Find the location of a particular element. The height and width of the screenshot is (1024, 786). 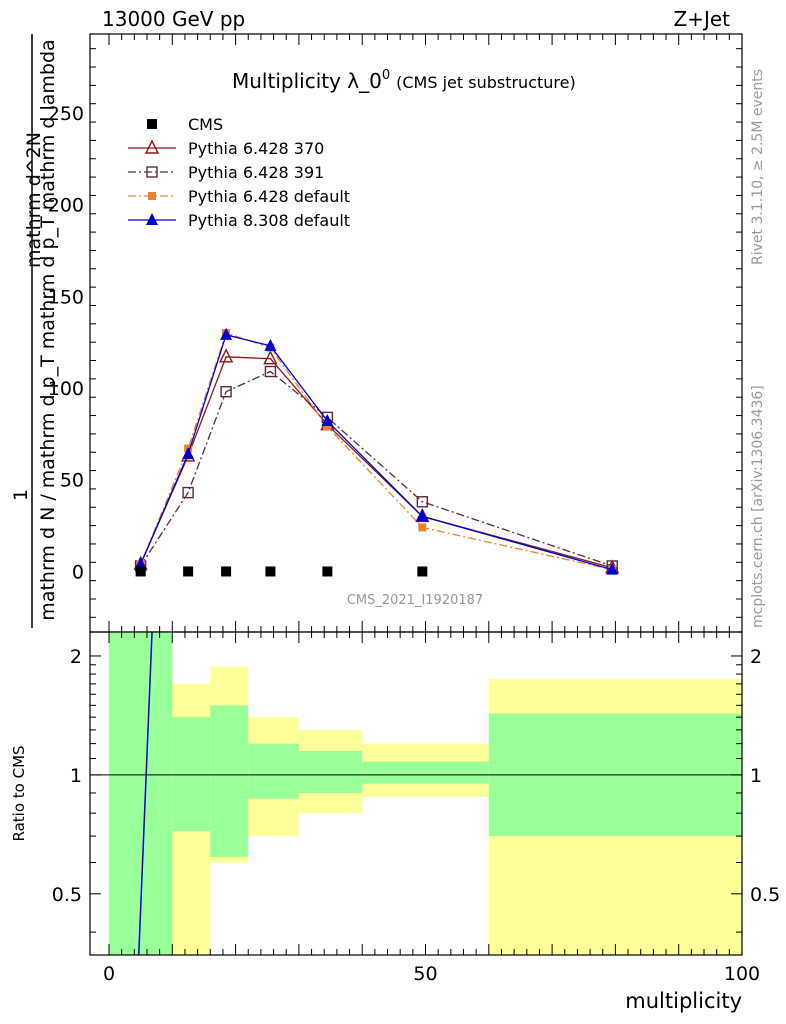

ratio-y-tick-label-right: 0.5 is located at coordinates (765, 895).